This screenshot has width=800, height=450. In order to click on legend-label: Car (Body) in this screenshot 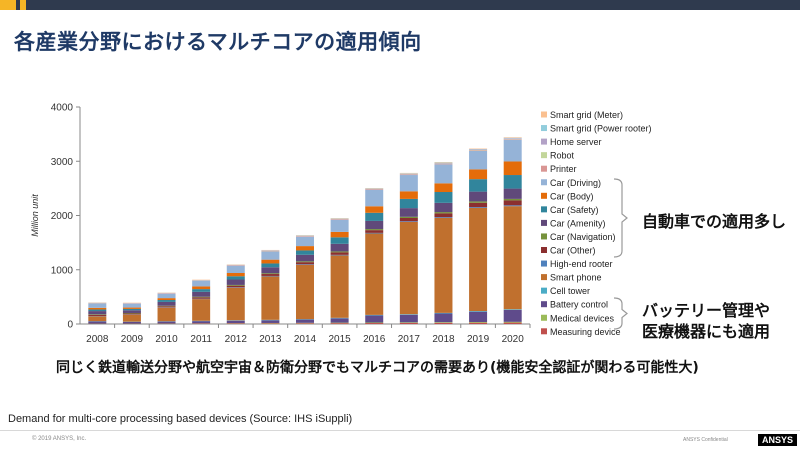, I will do `click(572, 196)`.